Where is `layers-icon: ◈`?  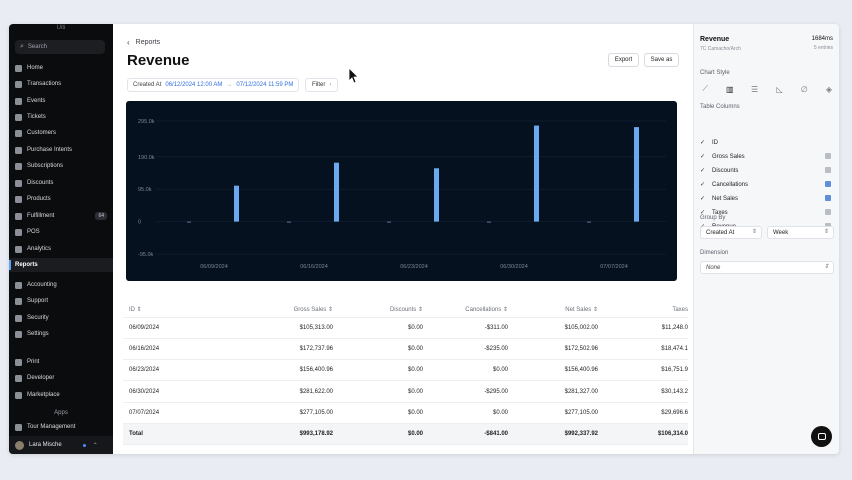 layers-icon: ◈ is located at coordinates (829, 89).